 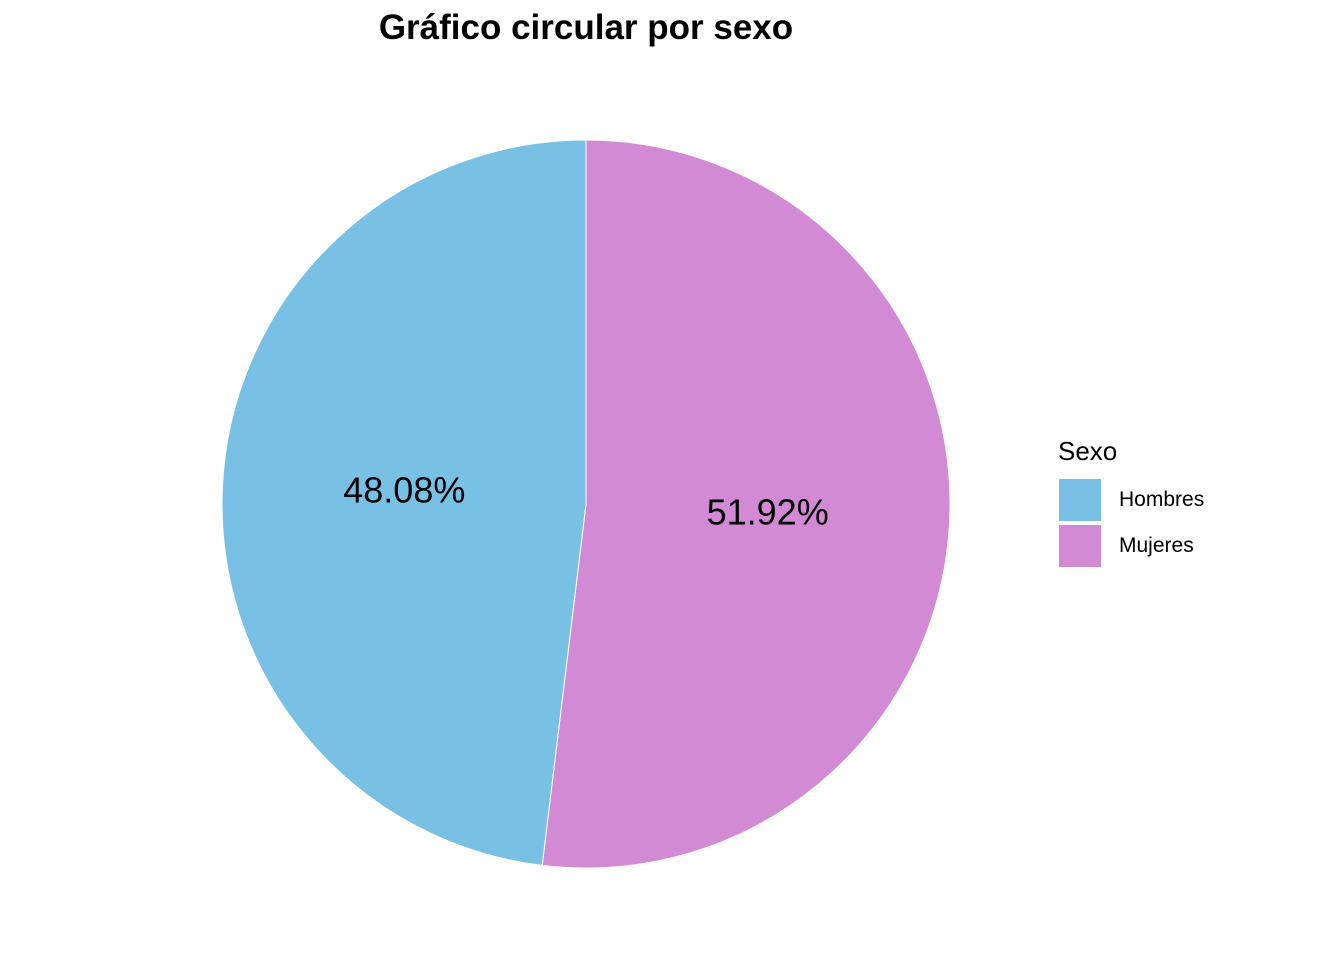 I want to click on legend-label-hombres: Hombres, so click(x=1162, y=499).